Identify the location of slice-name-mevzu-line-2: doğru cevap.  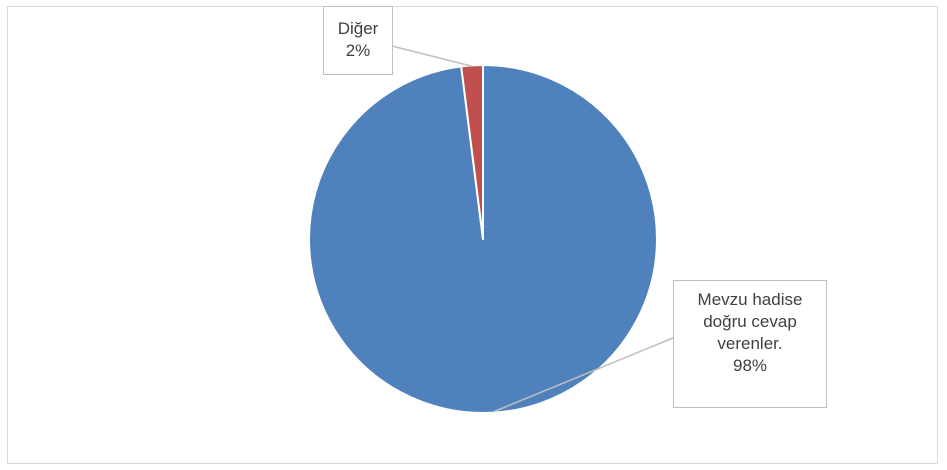
(750, 321).